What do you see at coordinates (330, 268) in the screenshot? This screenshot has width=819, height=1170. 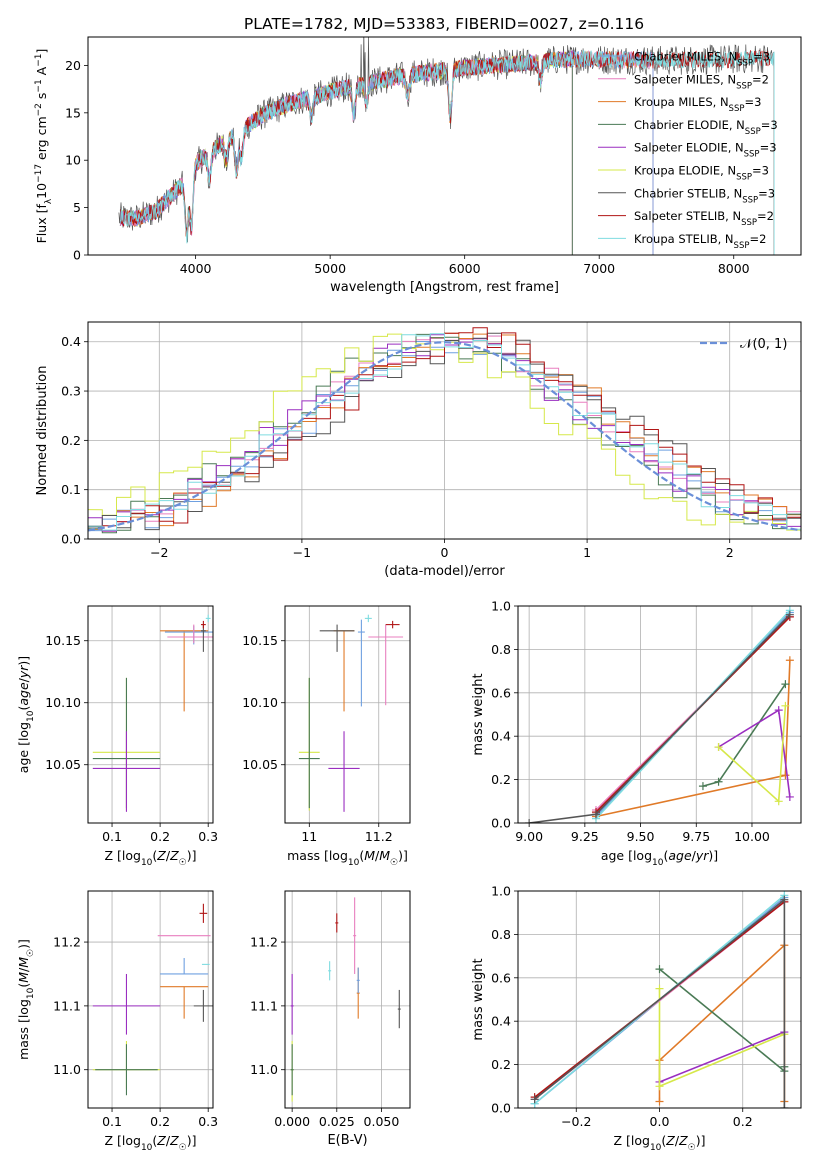 I see `x-tick-label: 5000` at bounding box center [330, 268].